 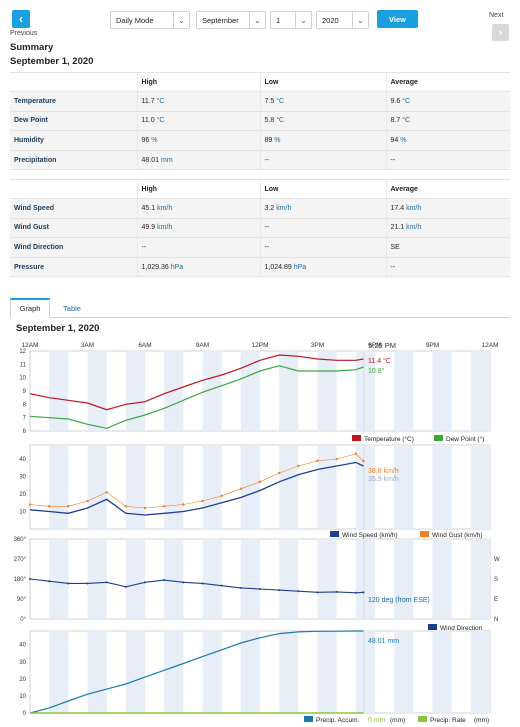 What do you see at coordinates (382, 345) in the screenshot?
I see `current-time-label: 5:25 PM` at bounding box center [382, 345].